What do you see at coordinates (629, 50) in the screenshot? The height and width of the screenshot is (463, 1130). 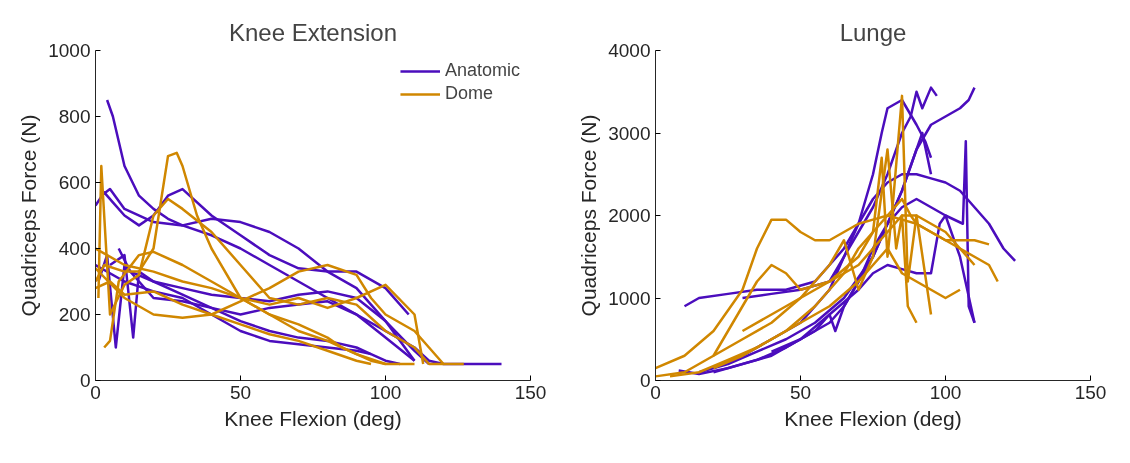 I see `y-tick-label: 4000` at bounding box center [629, 50].